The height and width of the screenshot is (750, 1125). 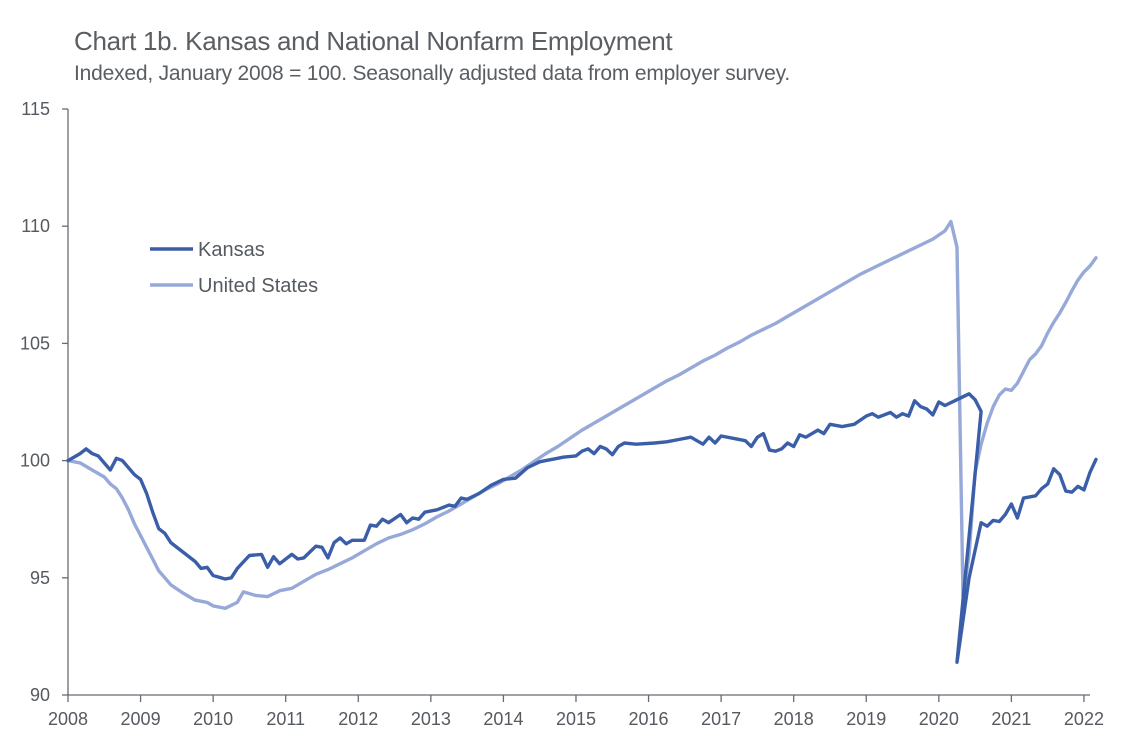 What do you see at coordinates (1011, 719) in the screenshot?
I see `x-tick-label: 2021` at bounding box center [1011, 719].